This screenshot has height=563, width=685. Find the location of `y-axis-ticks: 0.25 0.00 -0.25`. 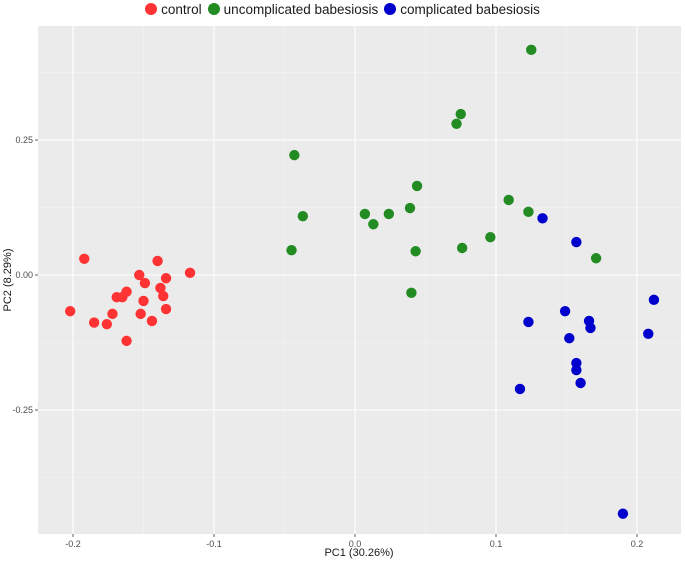

y-axis-ticks: 0.25 0.00 -0.25 is located at coordinates (25, 275).